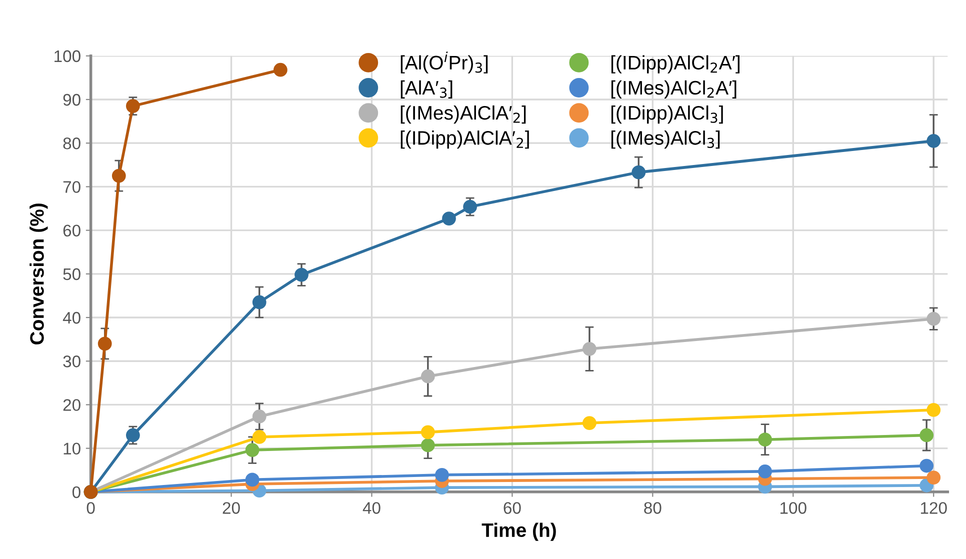  I want to click on y-tick-label: 10, so click(72, 448).